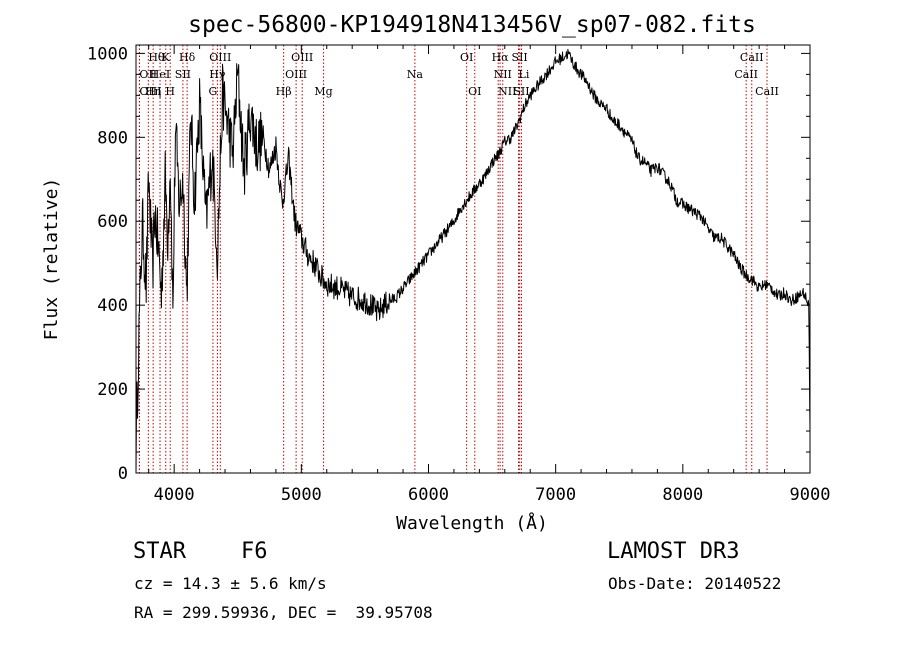 The width and height of the screenshot is (900, 649). What do you see at coordinates (695, 583) in the screenshot?
I see `observation-date: Obs-Date: 20140522` at bounding box center [695, 583].